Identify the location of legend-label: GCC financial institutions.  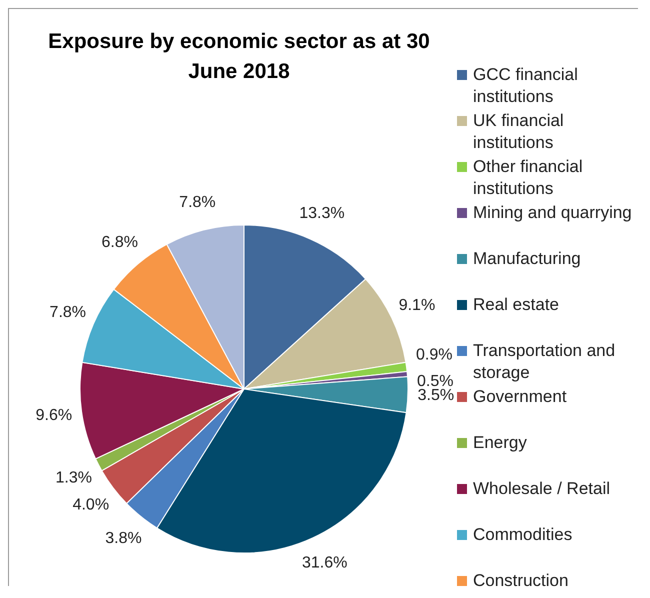
(526, 86).